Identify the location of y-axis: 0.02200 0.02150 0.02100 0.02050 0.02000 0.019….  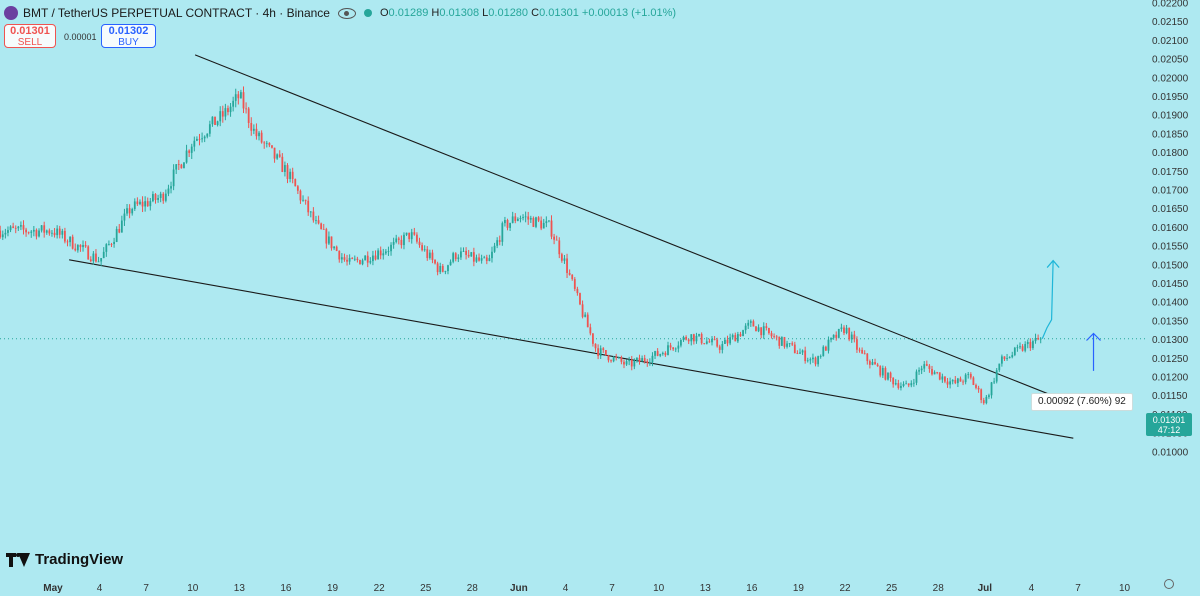
(1170, 229).